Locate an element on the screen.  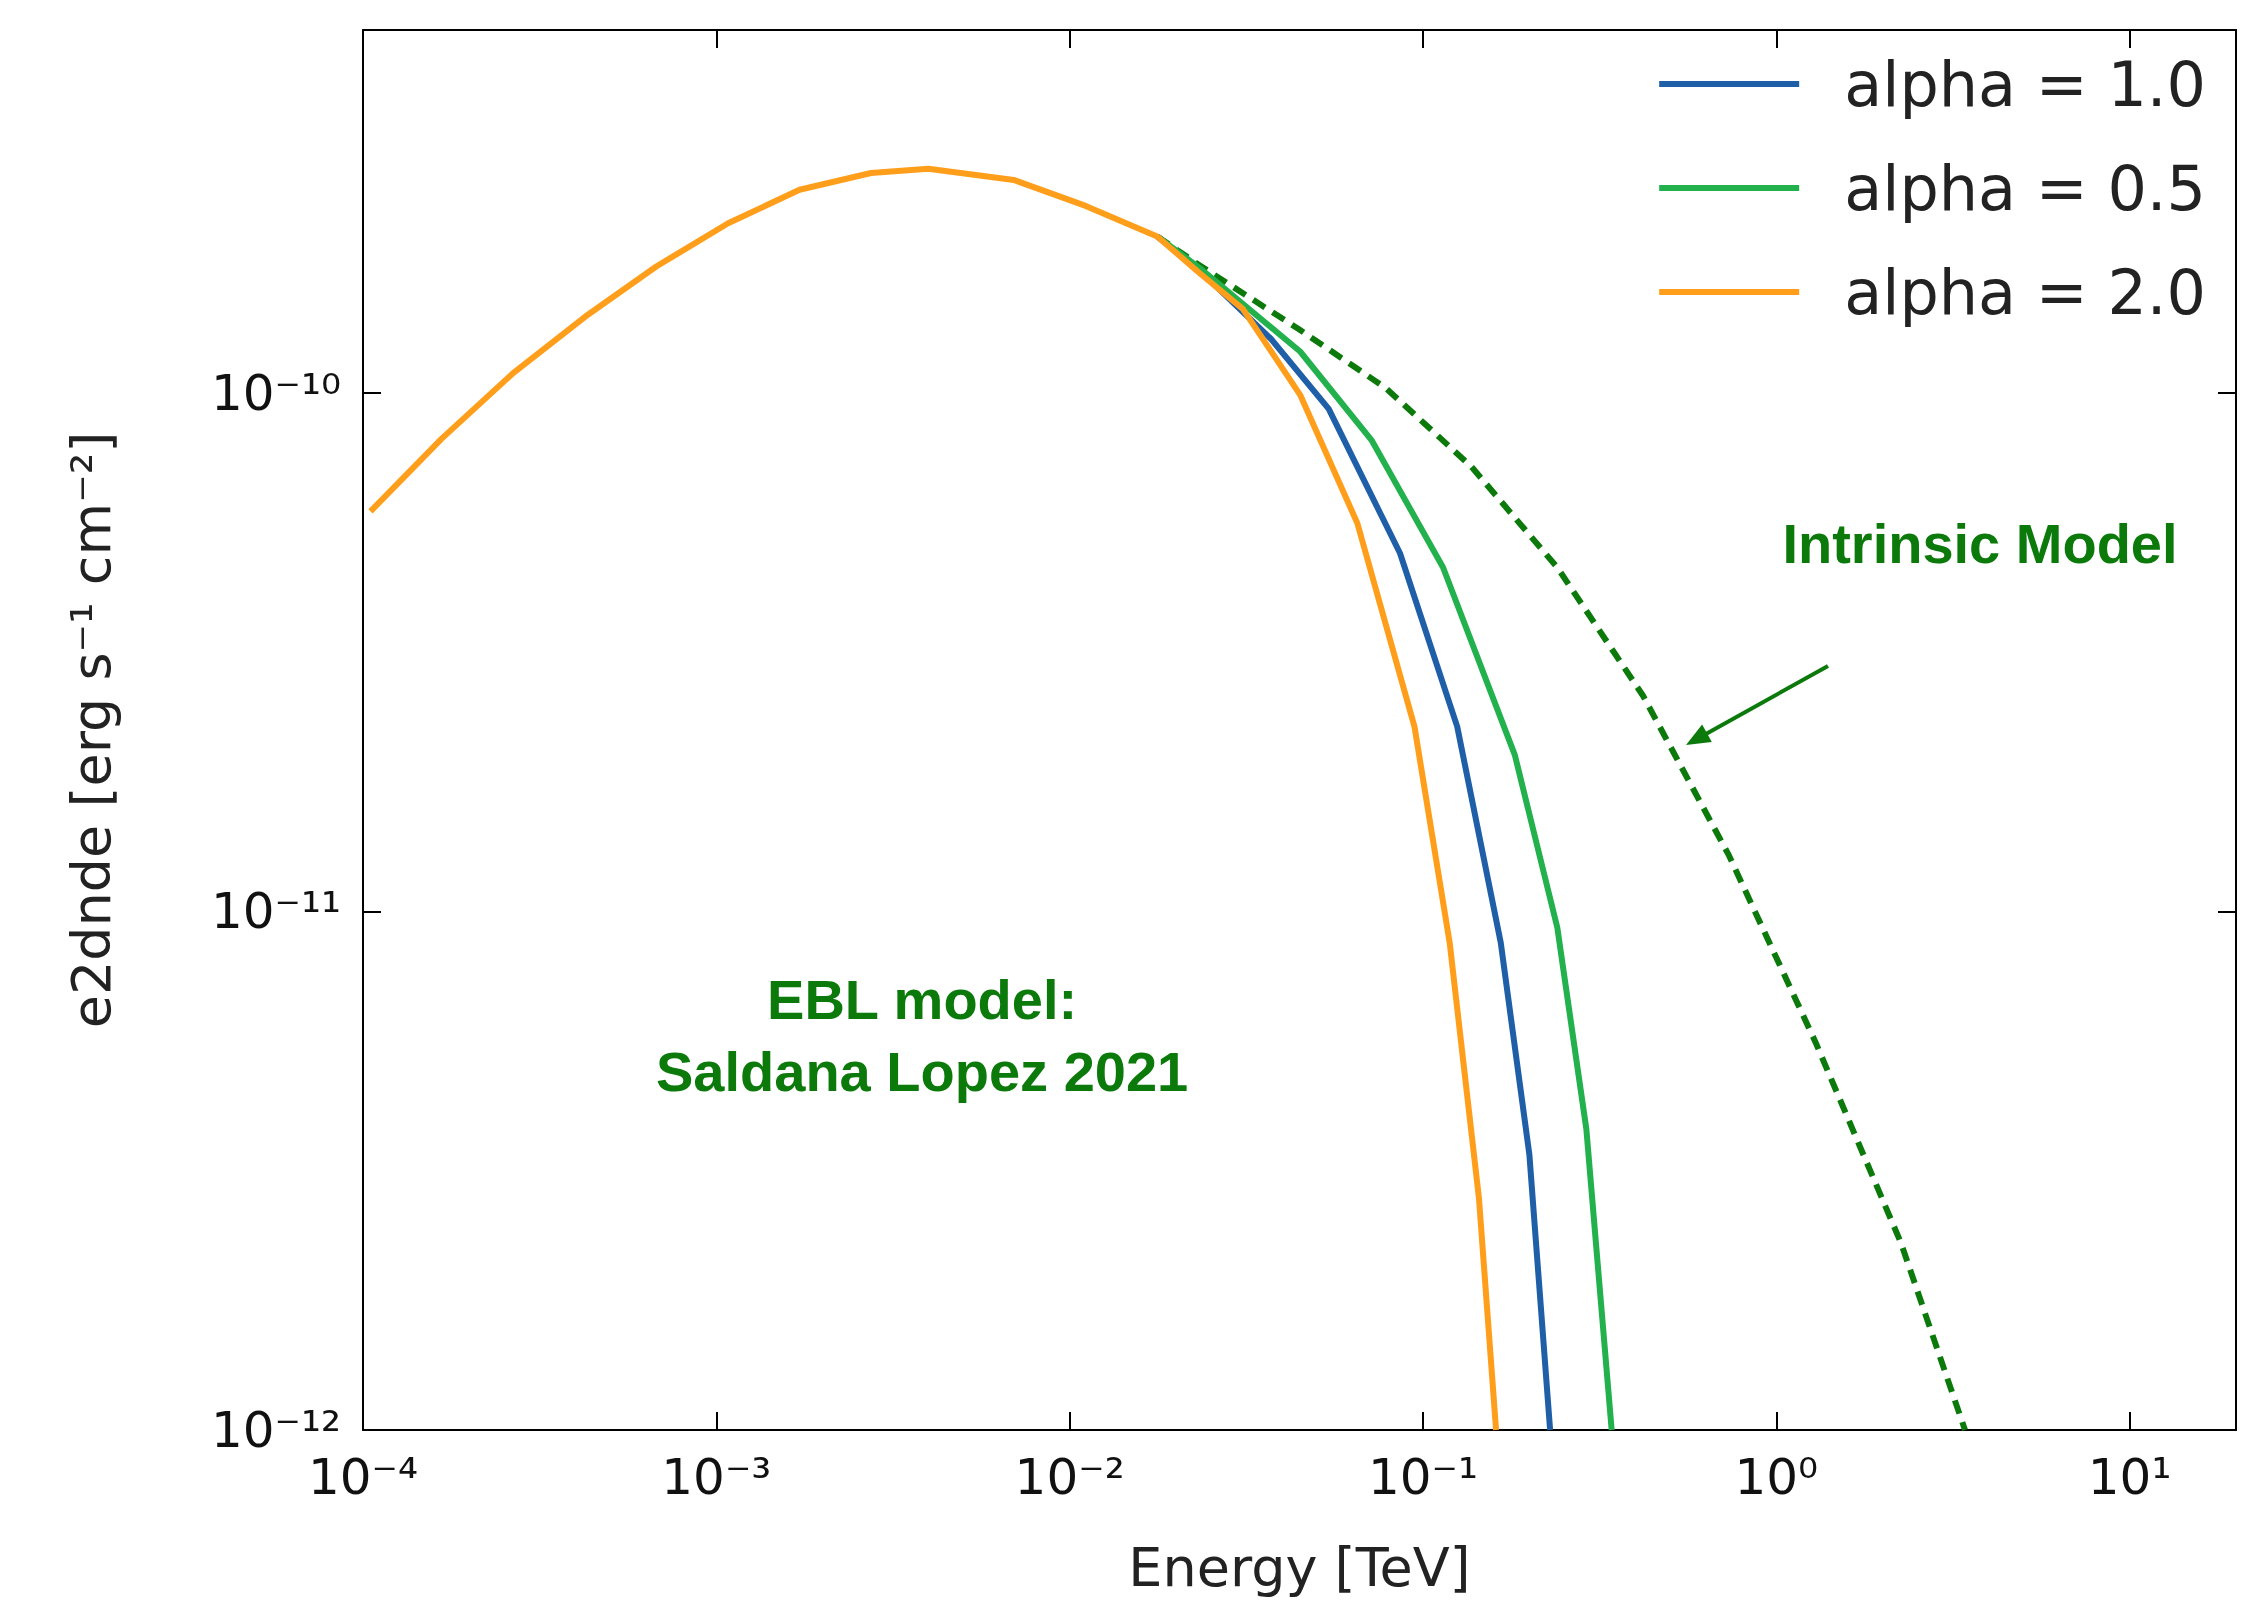
x-tick-label: 10⁻³ is located at coordinates (716, 1477).